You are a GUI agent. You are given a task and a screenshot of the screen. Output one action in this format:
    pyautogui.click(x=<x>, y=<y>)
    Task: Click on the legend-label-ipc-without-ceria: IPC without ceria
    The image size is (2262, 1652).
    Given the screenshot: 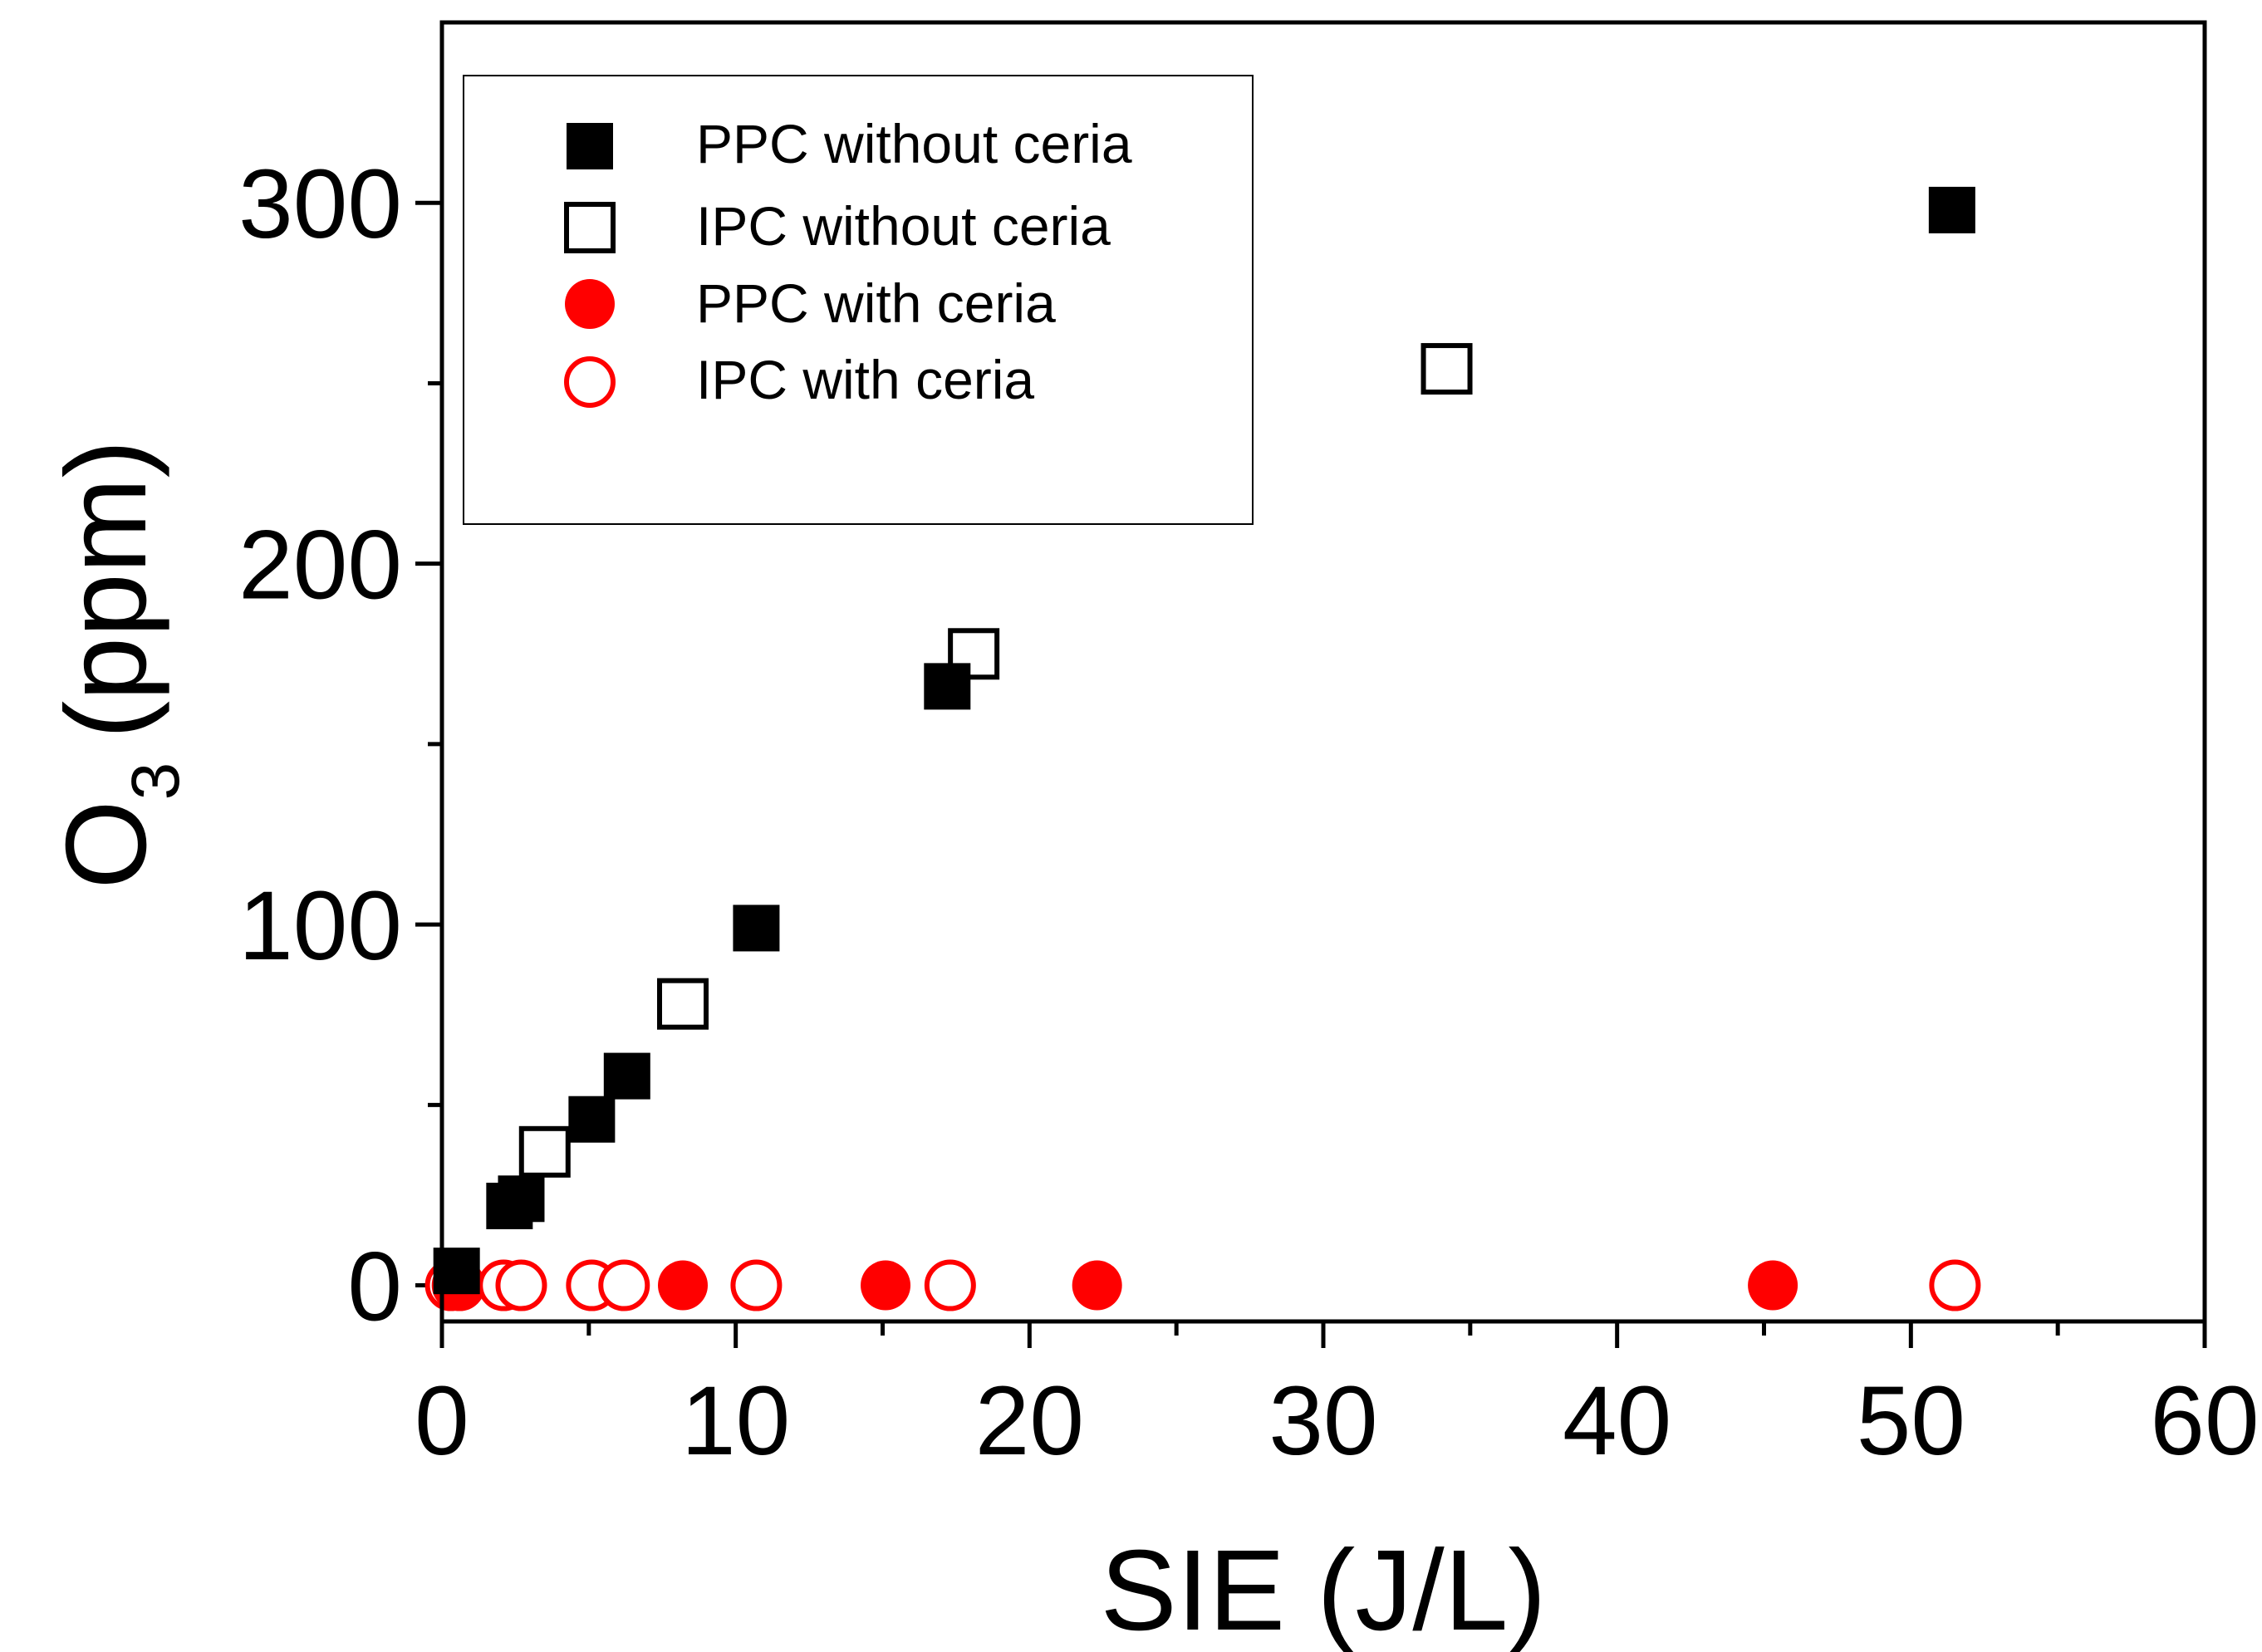 What is the action you would take?
    pyautogui.click(x=904, y=226)
    